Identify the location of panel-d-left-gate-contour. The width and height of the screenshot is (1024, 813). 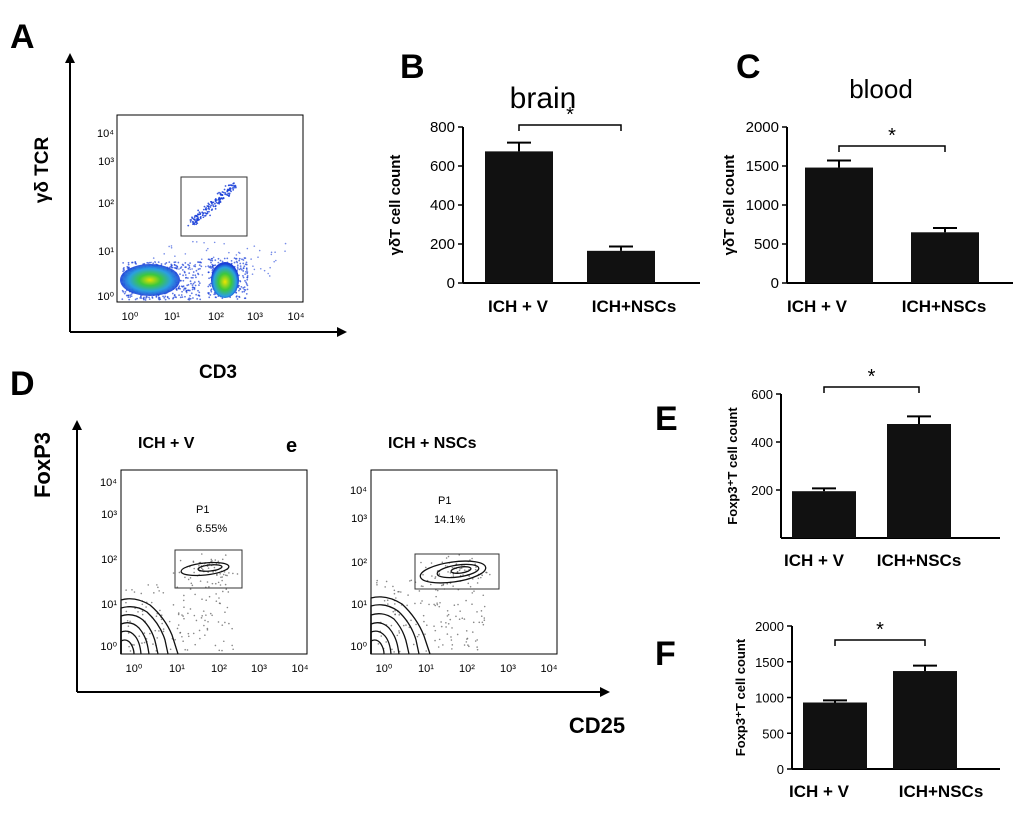
(210, 568).